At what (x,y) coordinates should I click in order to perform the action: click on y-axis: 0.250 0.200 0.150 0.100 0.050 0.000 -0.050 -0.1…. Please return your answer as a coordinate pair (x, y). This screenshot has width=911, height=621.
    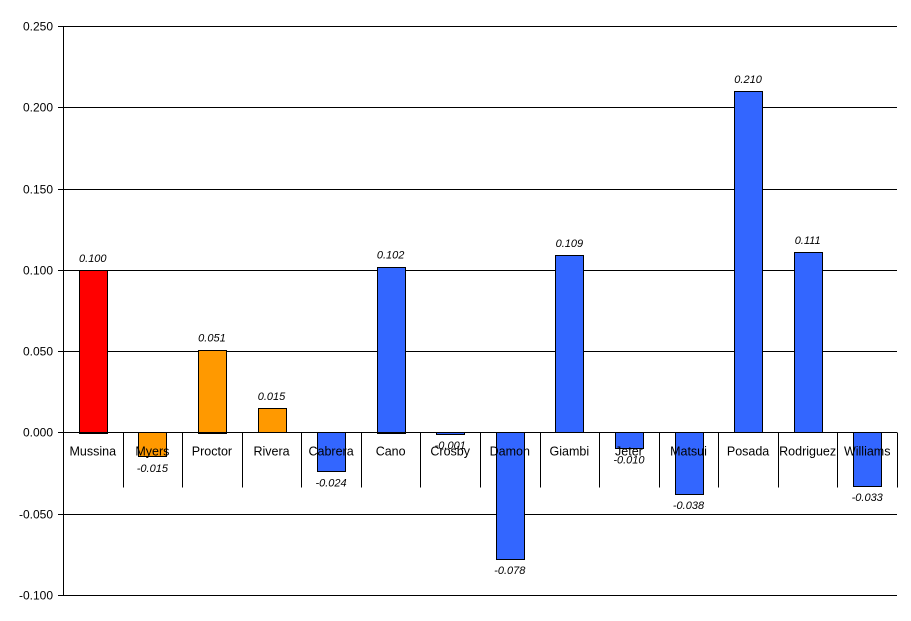
    Looking at the image, I should click on (41, 311).